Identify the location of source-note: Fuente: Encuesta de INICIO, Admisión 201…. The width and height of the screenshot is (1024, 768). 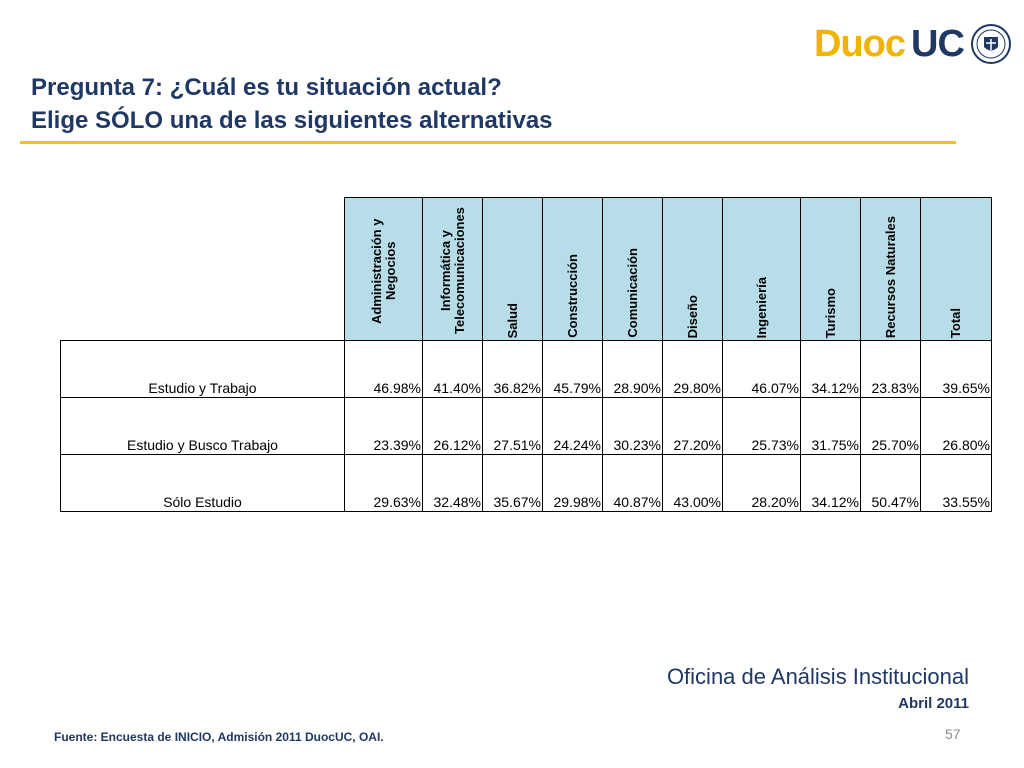
(219, 737).